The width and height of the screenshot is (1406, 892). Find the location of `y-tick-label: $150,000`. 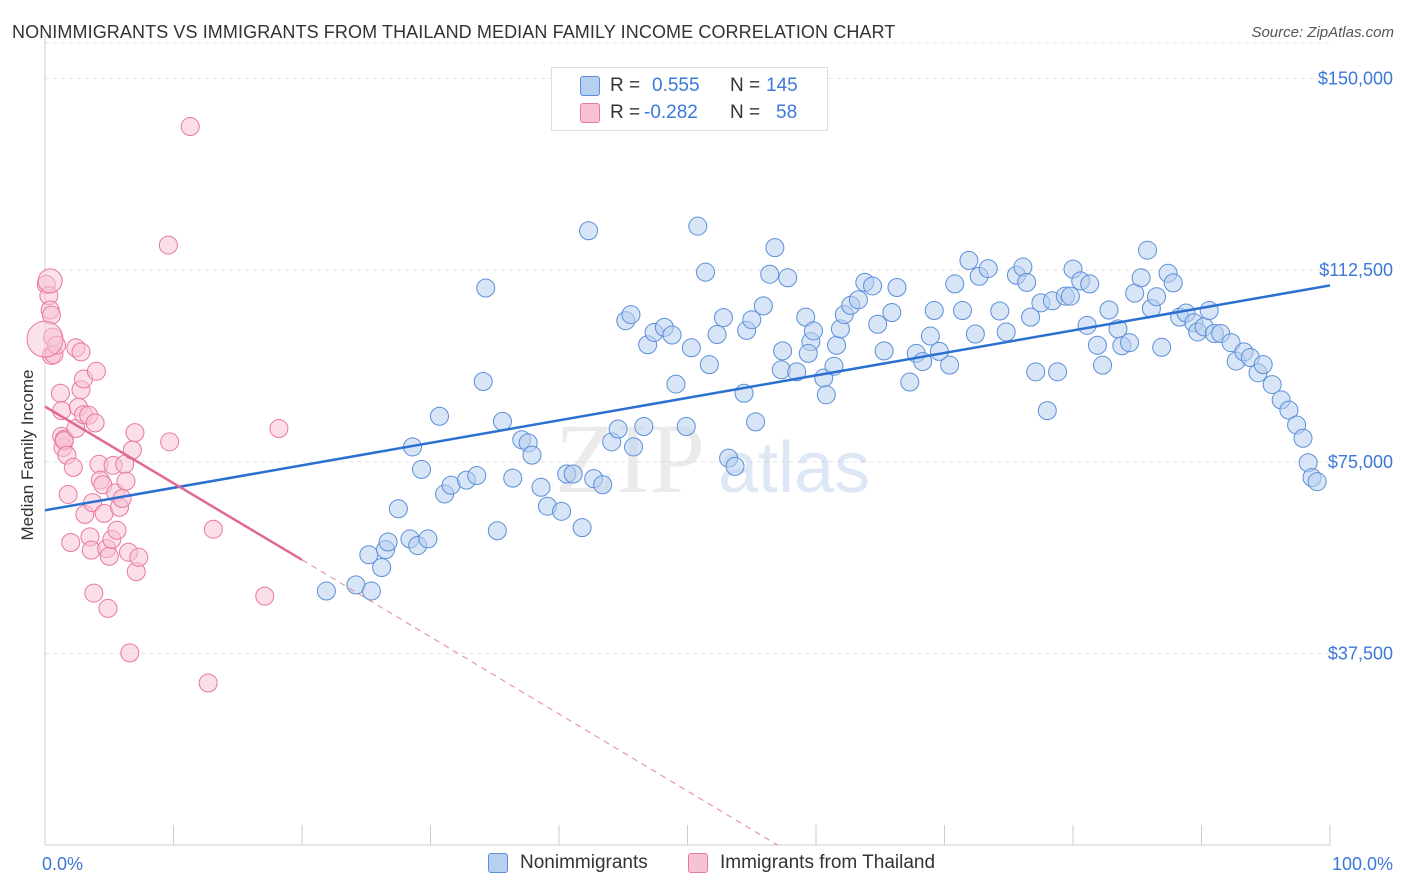

y-tick-label: $150,000 is located at coordinates (1355, 79).